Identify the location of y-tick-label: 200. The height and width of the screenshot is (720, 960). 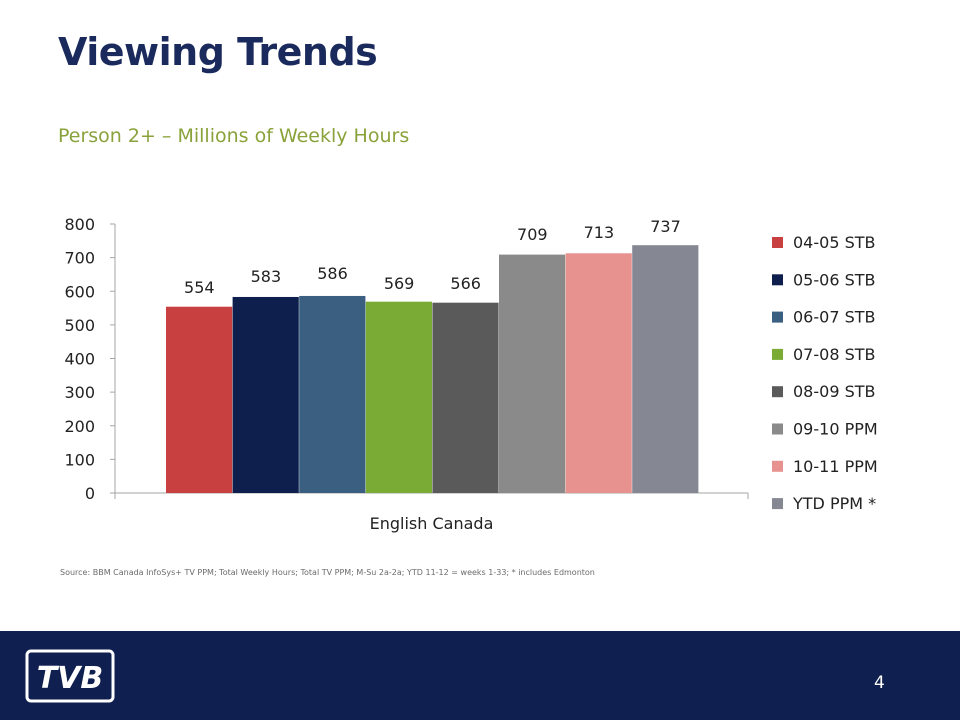
(79, 426).